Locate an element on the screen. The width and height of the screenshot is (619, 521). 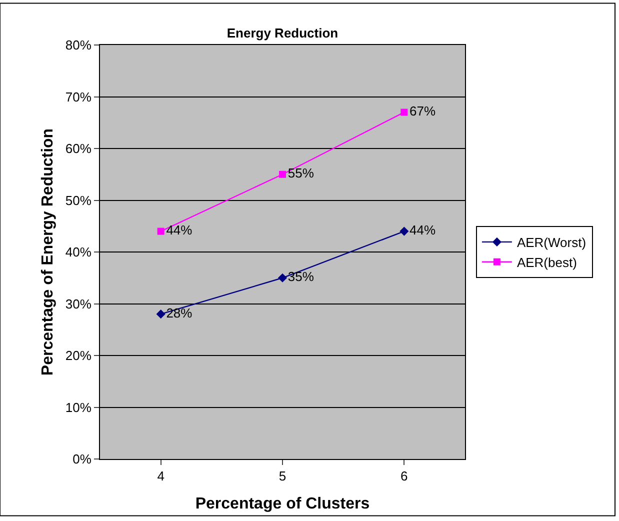
y-tick-label: 0% is located at coordinates (82, 459).